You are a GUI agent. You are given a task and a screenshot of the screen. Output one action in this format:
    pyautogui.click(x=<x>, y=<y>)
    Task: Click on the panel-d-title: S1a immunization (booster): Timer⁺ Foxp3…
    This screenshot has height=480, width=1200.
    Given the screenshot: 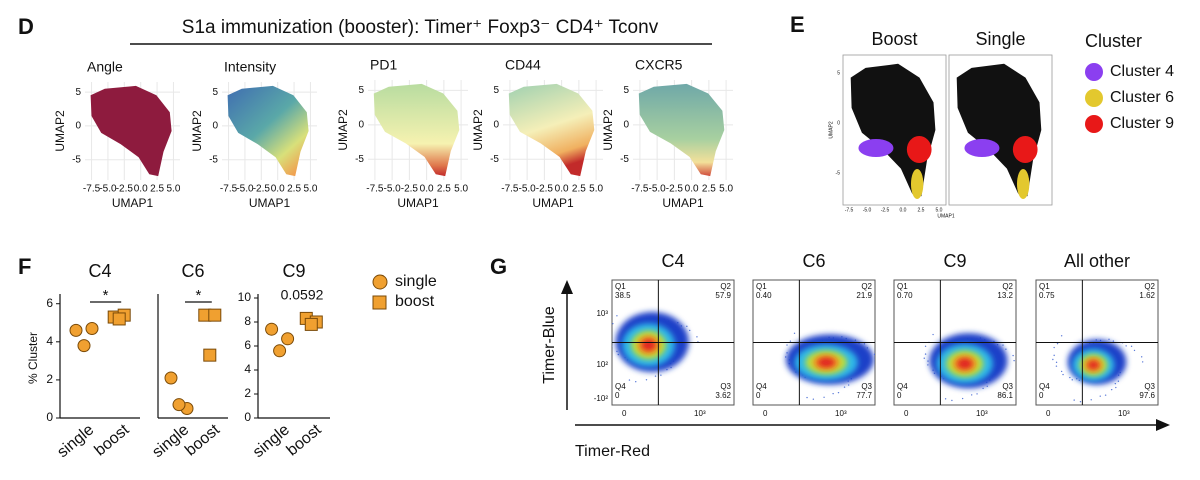 What is the action you would take?
    pyautogui.click(x=420, y=27)
    